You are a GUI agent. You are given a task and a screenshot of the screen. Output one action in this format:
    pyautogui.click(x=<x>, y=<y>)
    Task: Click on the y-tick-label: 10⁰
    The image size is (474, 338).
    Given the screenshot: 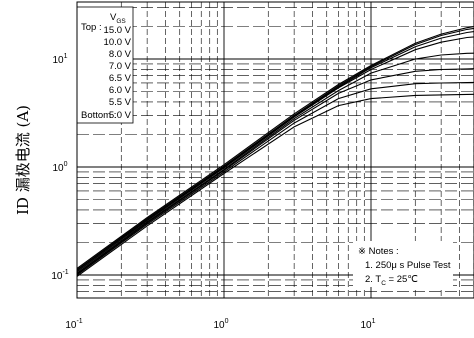 What is the action you would take?
    pyautogui.click(x=59, y=167)
    